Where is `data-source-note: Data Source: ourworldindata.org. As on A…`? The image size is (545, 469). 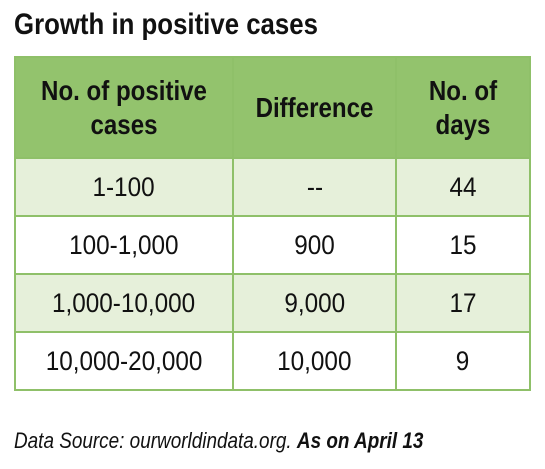 data-source-note: Data Source: ourworldindata.org. As on A… is located at coordinates (218, 441).